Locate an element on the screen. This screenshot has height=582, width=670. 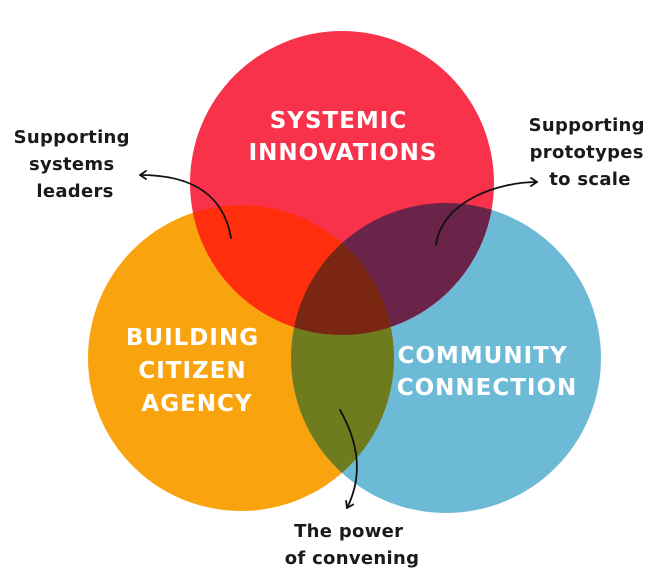
community-label: COMMUNITY CONNECTION is located at coordinates (487, 372).